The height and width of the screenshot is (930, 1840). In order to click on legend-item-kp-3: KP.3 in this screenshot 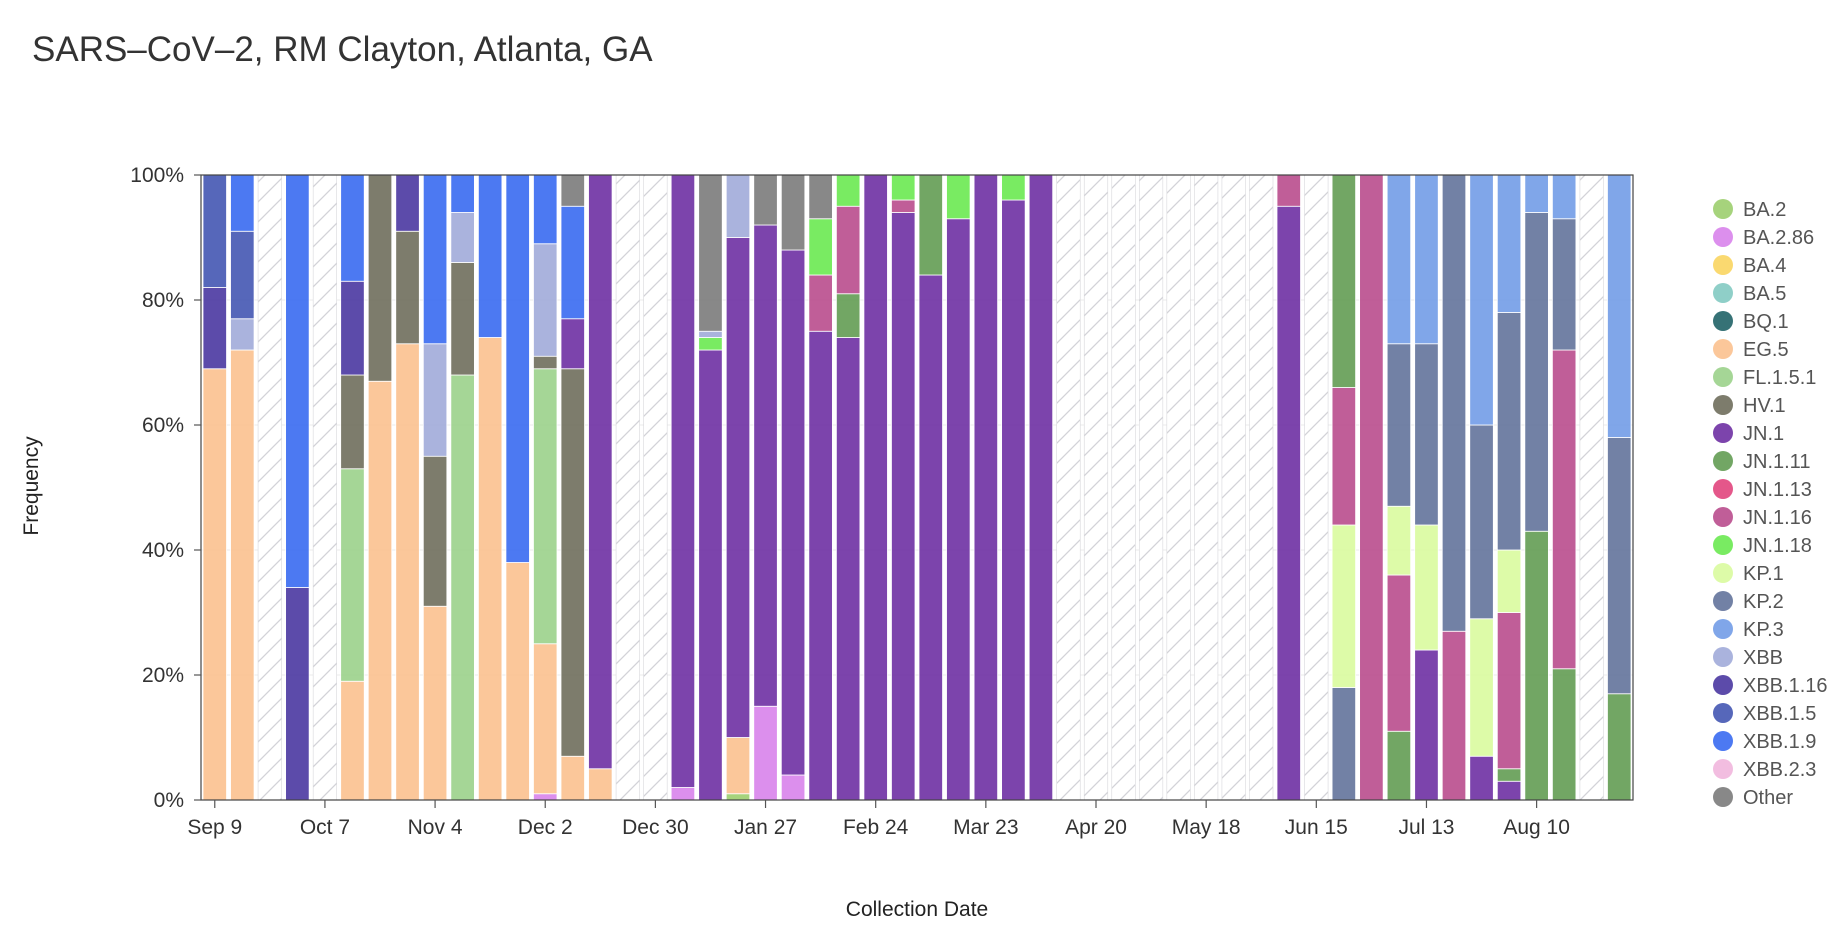, I will do `click(1748, 630)`.